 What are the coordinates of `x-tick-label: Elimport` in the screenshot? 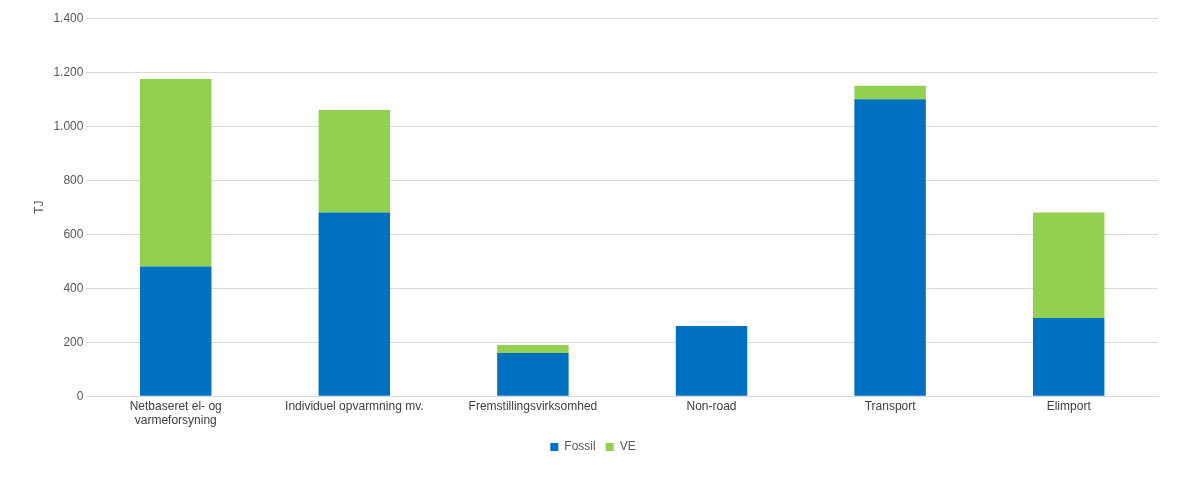 It's located at (1069, 405).